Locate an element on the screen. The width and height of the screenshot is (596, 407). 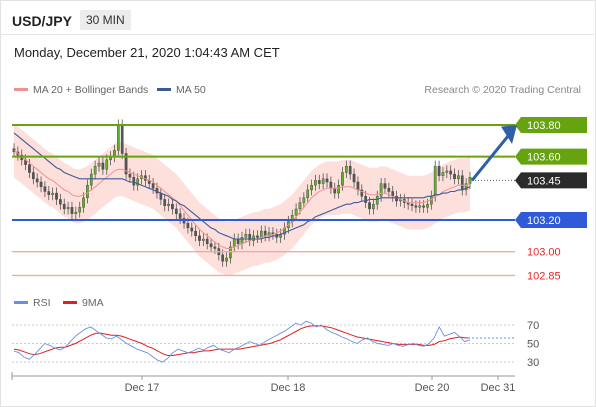
rsi-legend: RSI 9MA is located at coordinates (59, 303).